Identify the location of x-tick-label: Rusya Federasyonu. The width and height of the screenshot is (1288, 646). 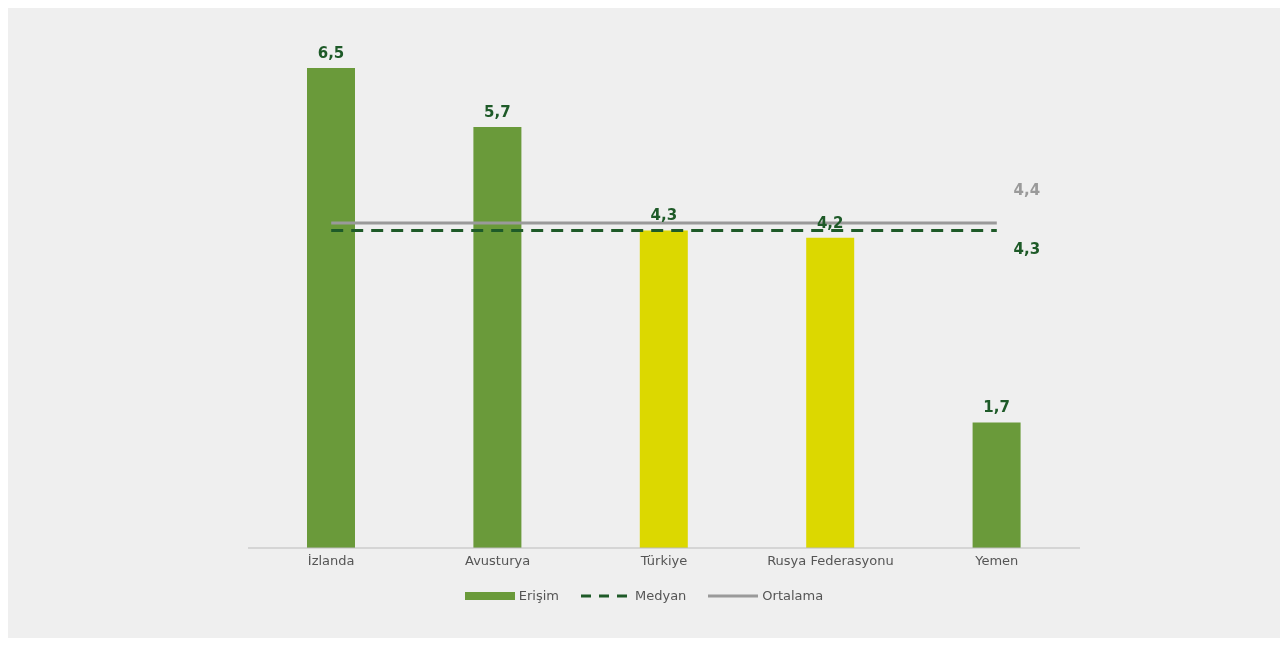
(830, 561).